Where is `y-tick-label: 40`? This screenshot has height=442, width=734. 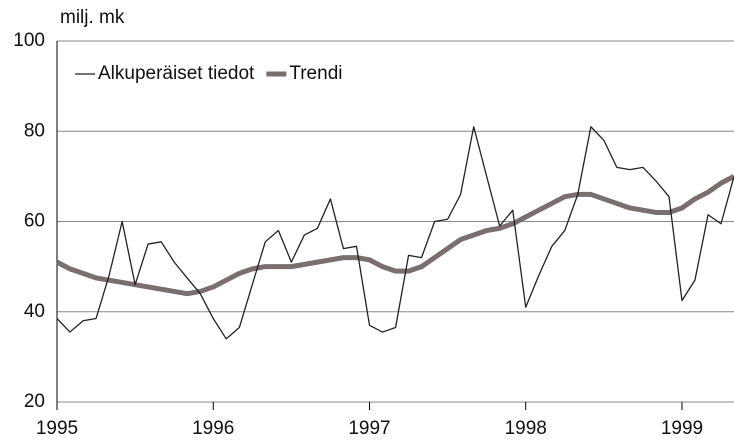
y-tick-label: 40 is located at coordinates (34, 311).